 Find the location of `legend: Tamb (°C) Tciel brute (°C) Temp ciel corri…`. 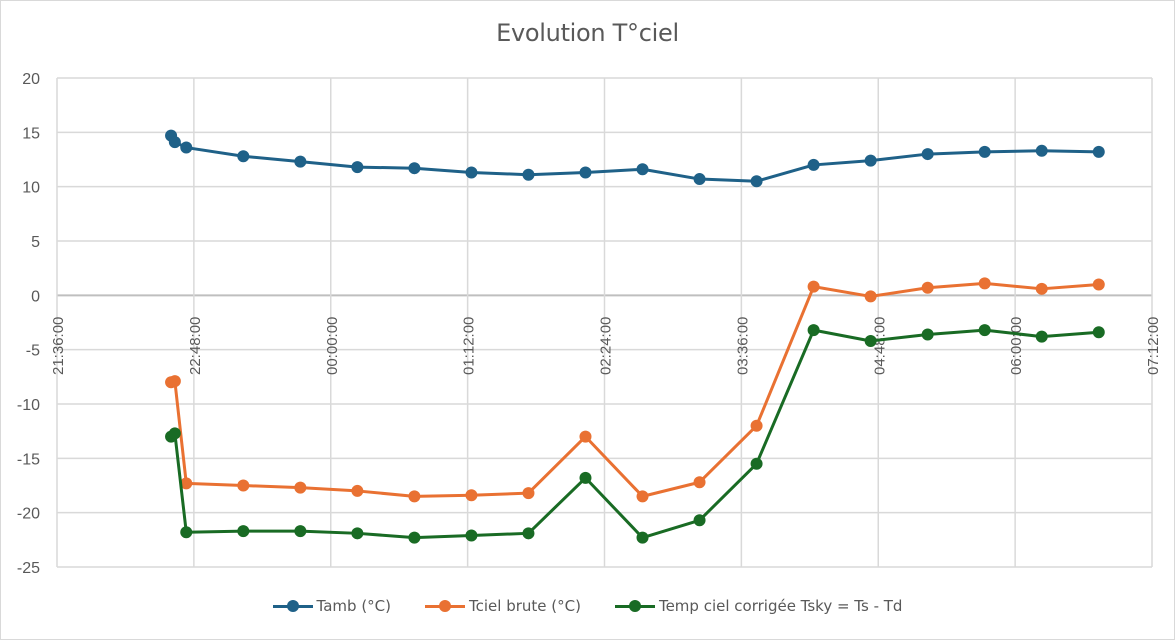

legend: Tamb (°C) Tciel brute (°C) Temp ciel corri… is located at coordinates (587, 606).